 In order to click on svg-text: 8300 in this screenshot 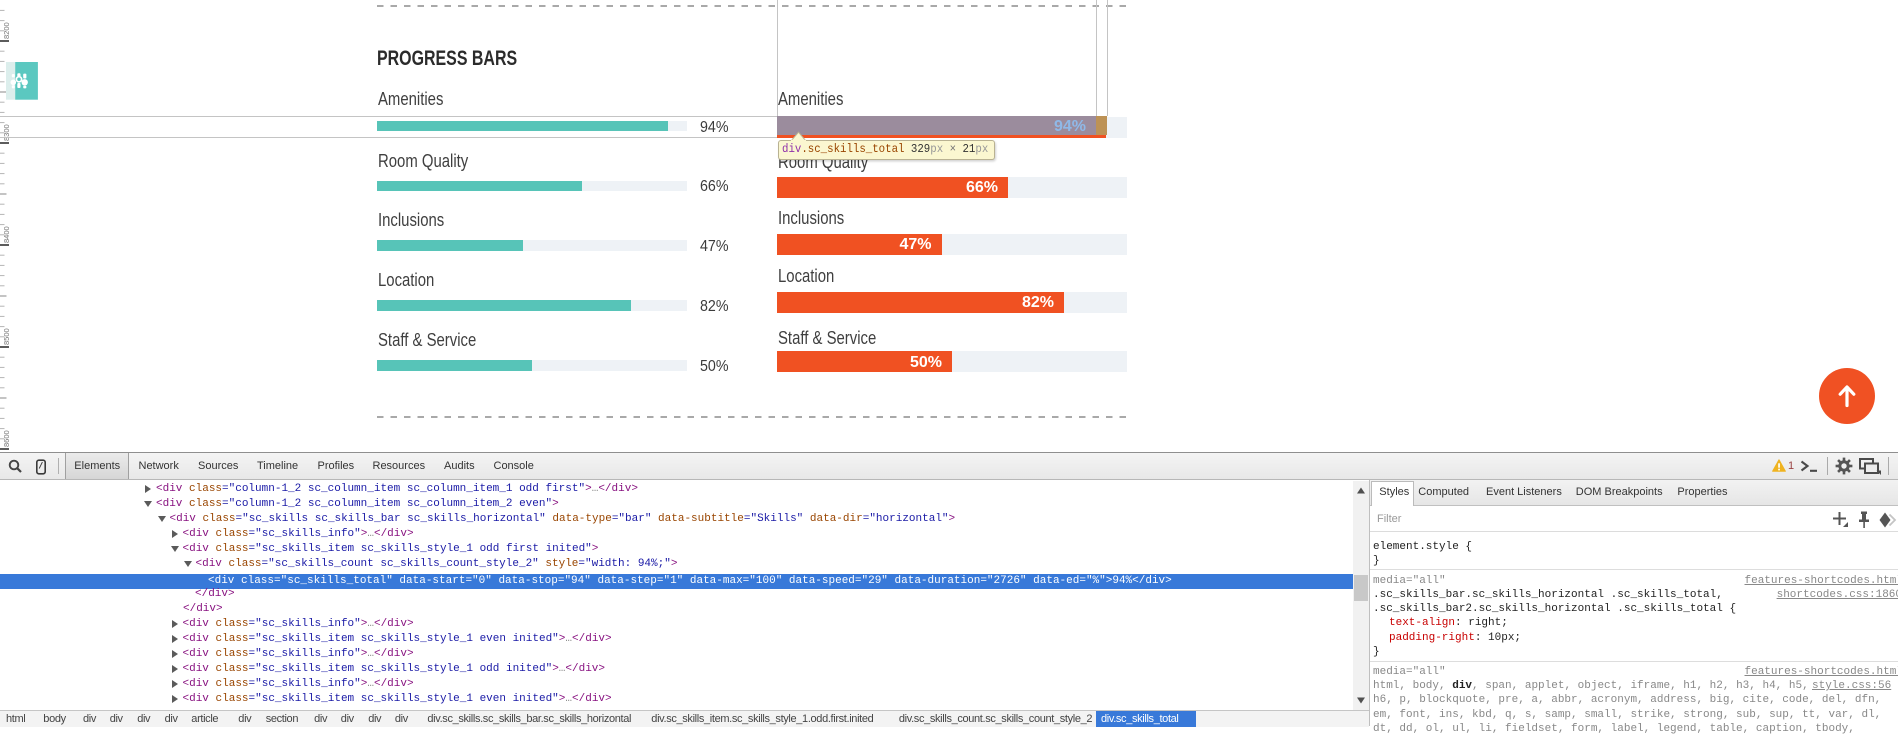, I will do `click(6, 132)`.